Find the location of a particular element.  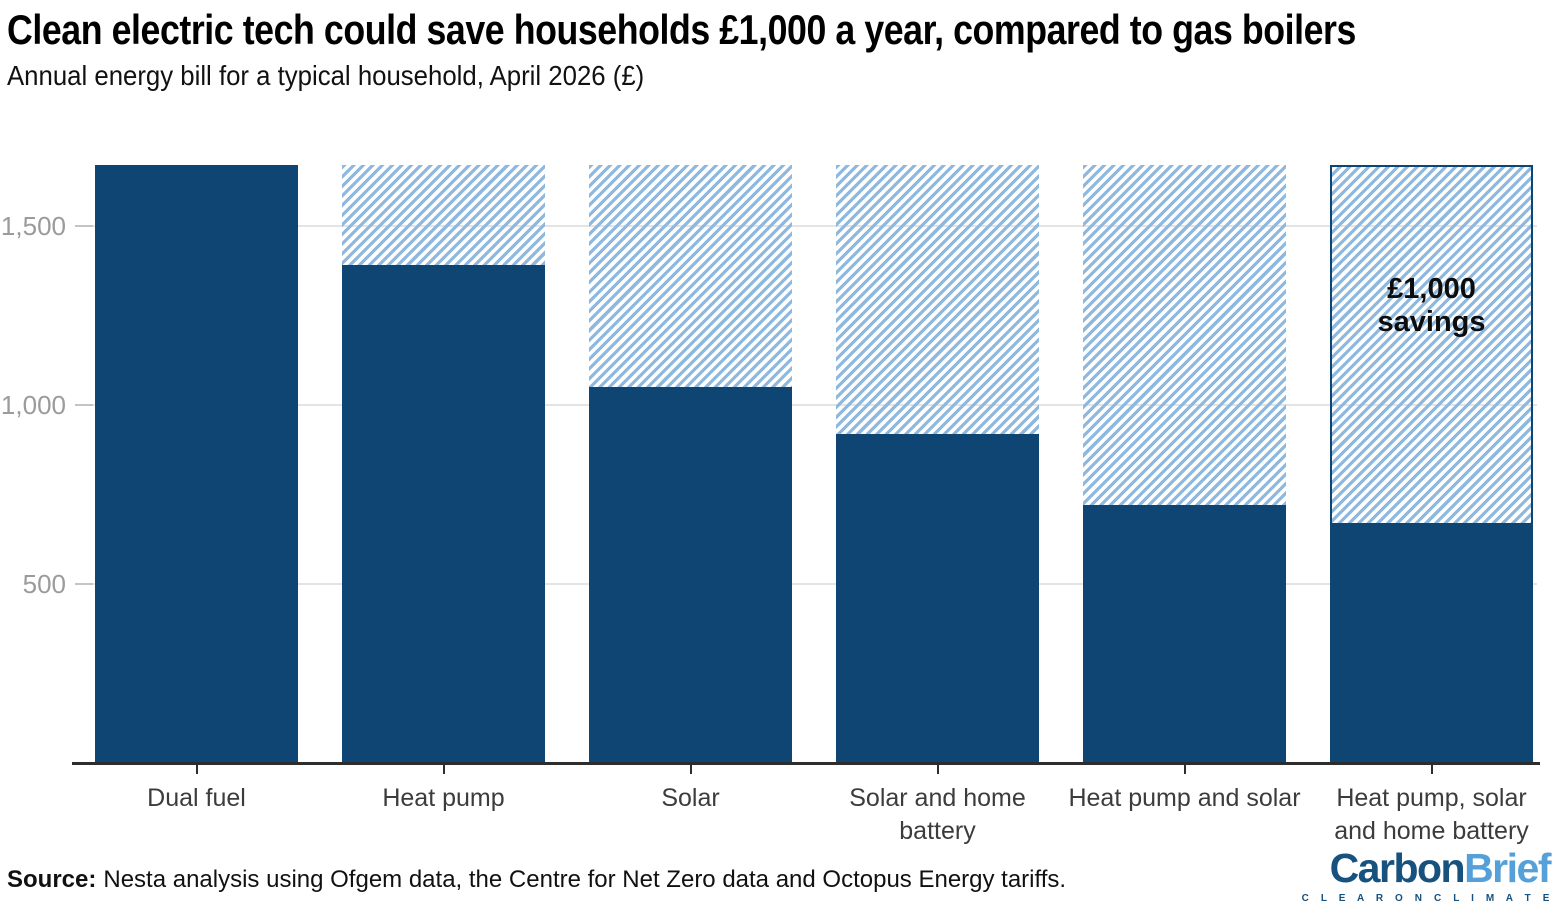

bar-6: £1,000 savings is located at coordinates (1431, 464).